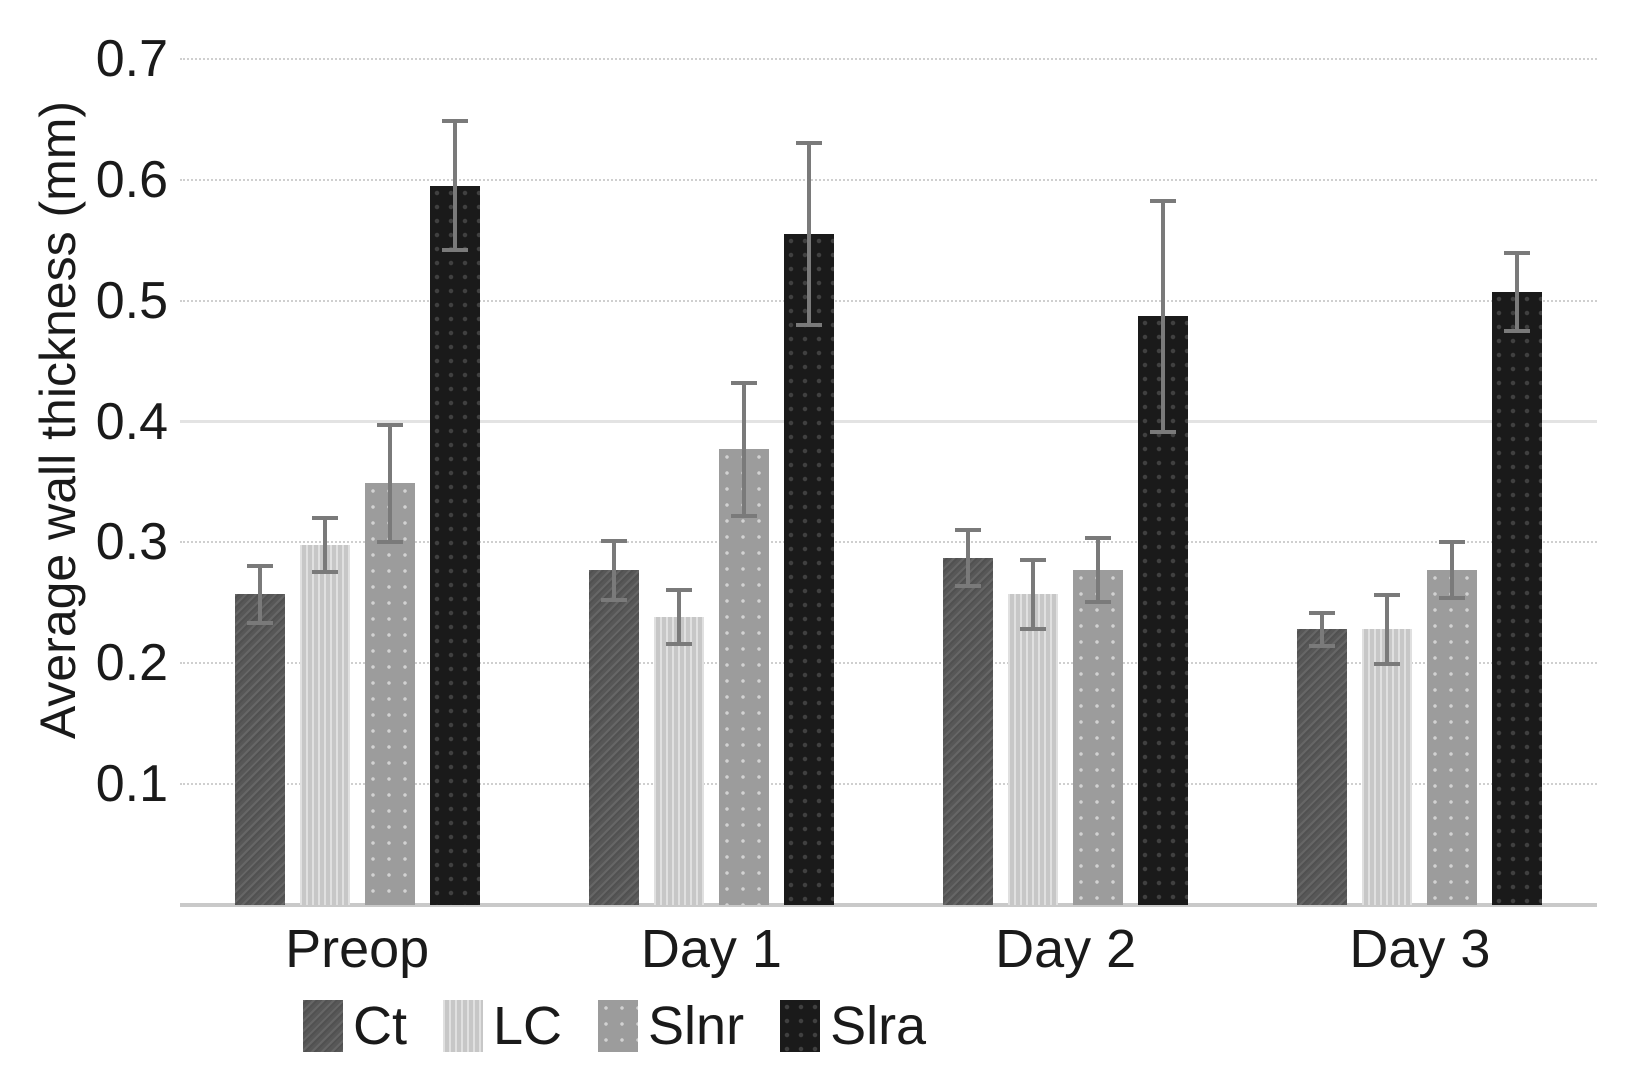 The image size is (1640, 1089). I want to click on x-label-day-2: Day 2, so click(1066, 949).